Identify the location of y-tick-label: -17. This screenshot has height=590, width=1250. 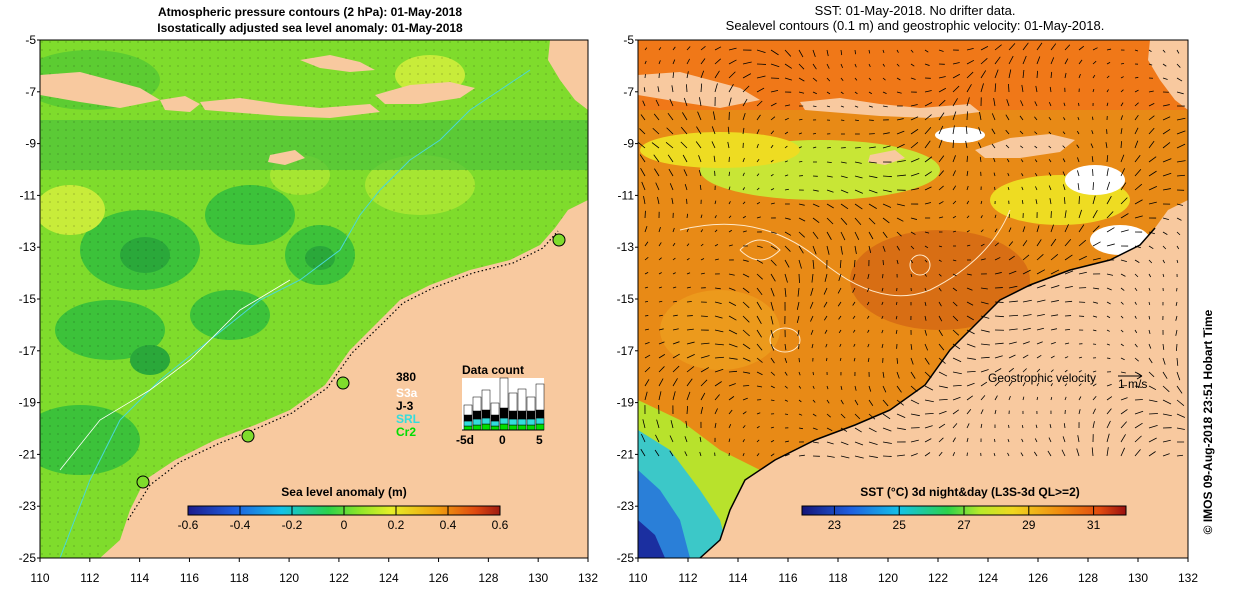
(626, 351).